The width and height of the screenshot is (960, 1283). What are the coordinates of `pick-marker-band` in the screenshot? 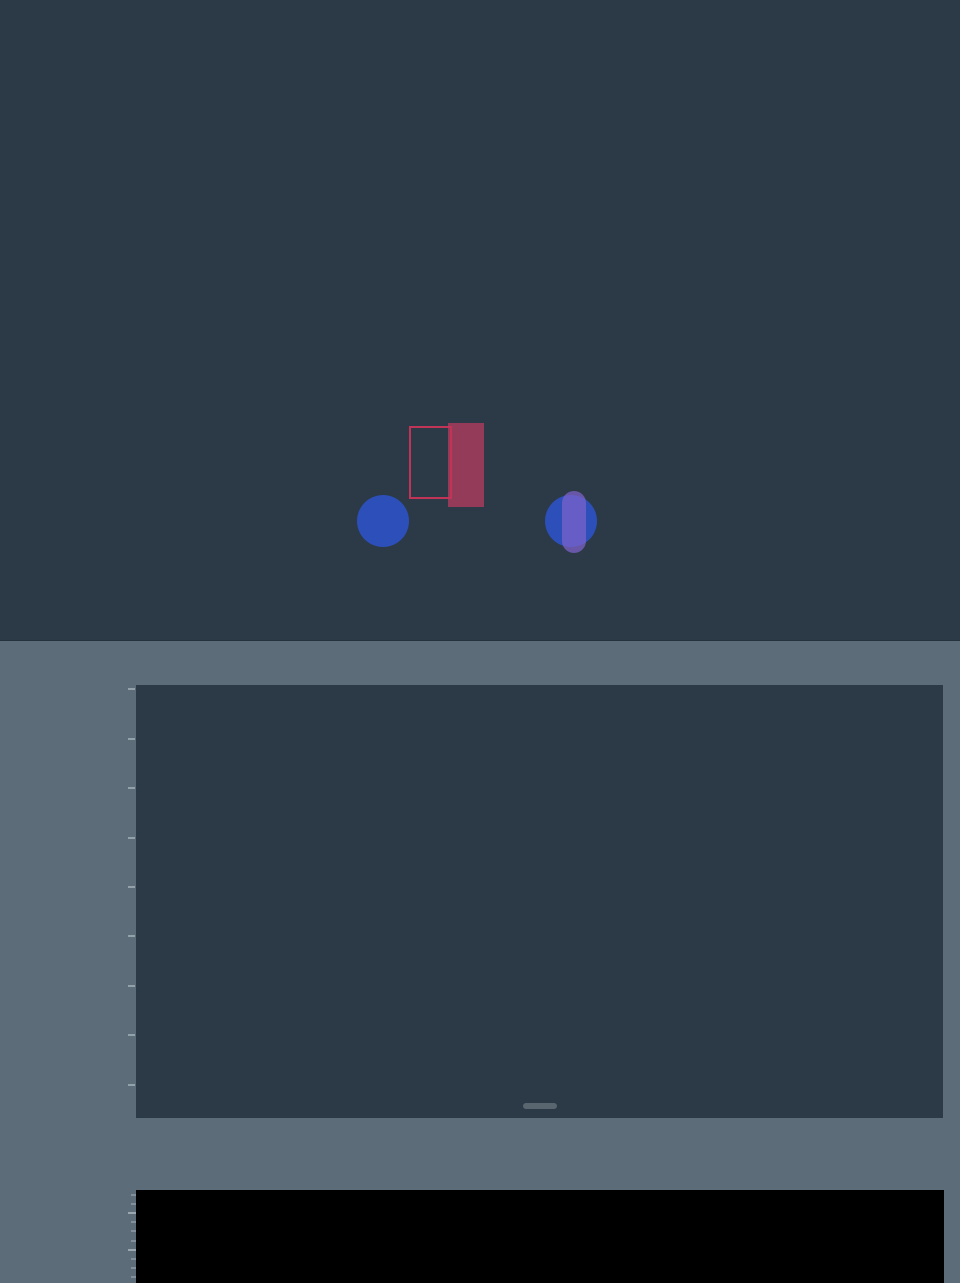 It's located at (574, 522).